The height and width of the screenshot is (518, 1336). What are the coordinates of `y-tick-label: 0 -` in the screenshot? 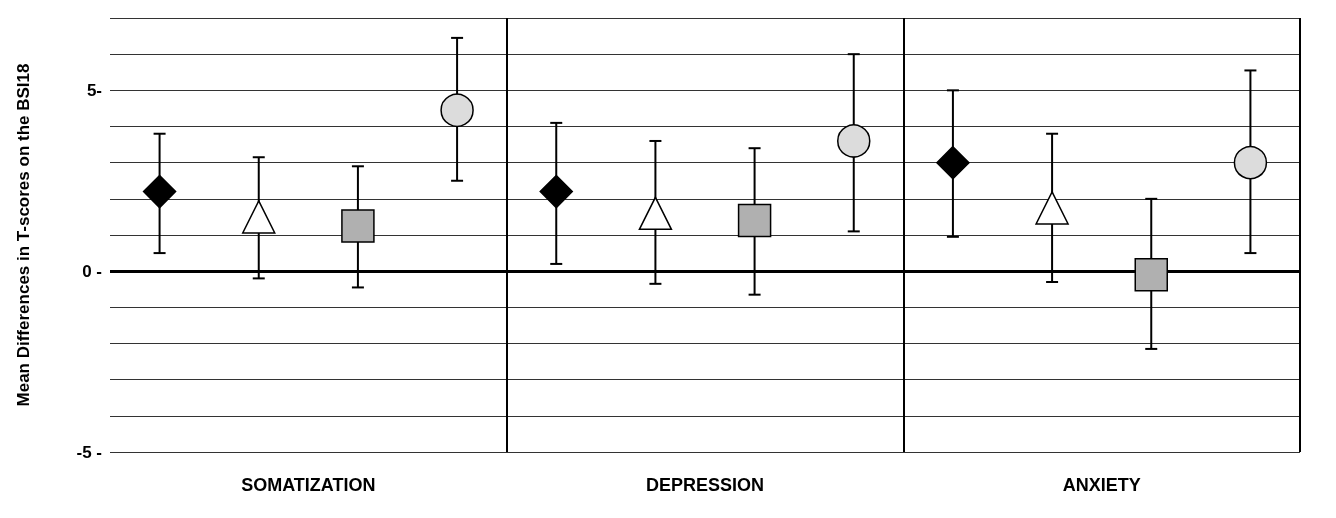 It's located at (92, 271).